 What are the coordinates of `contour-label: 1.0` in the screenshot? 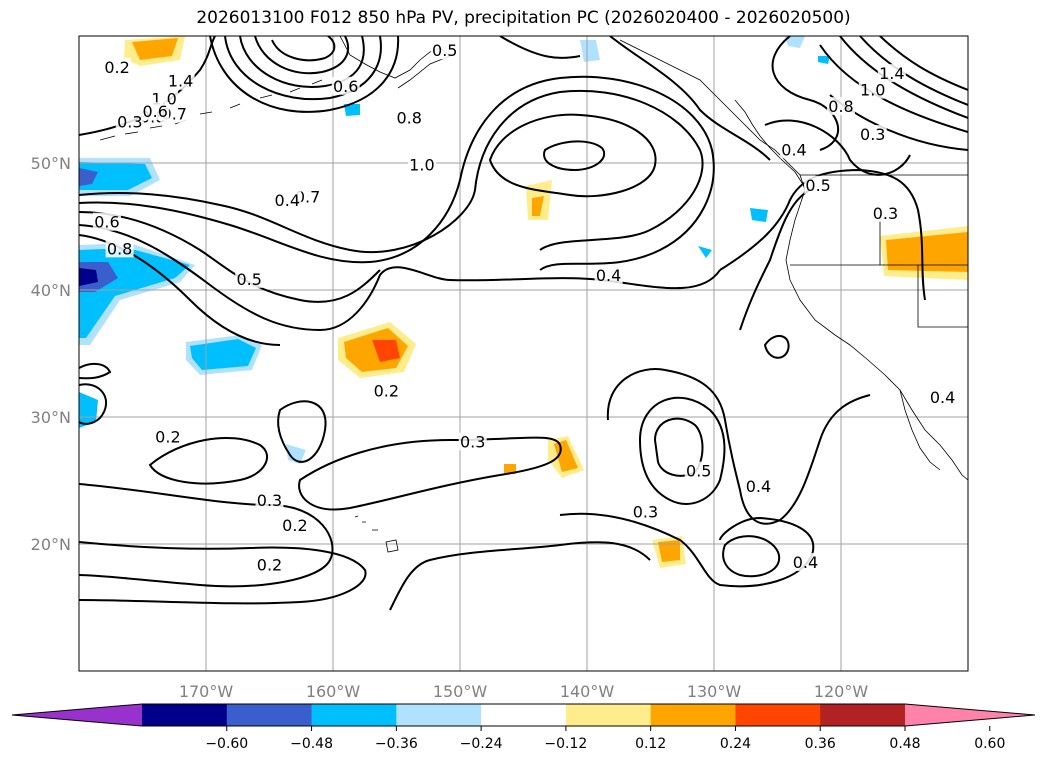 It's located at (421, 165).